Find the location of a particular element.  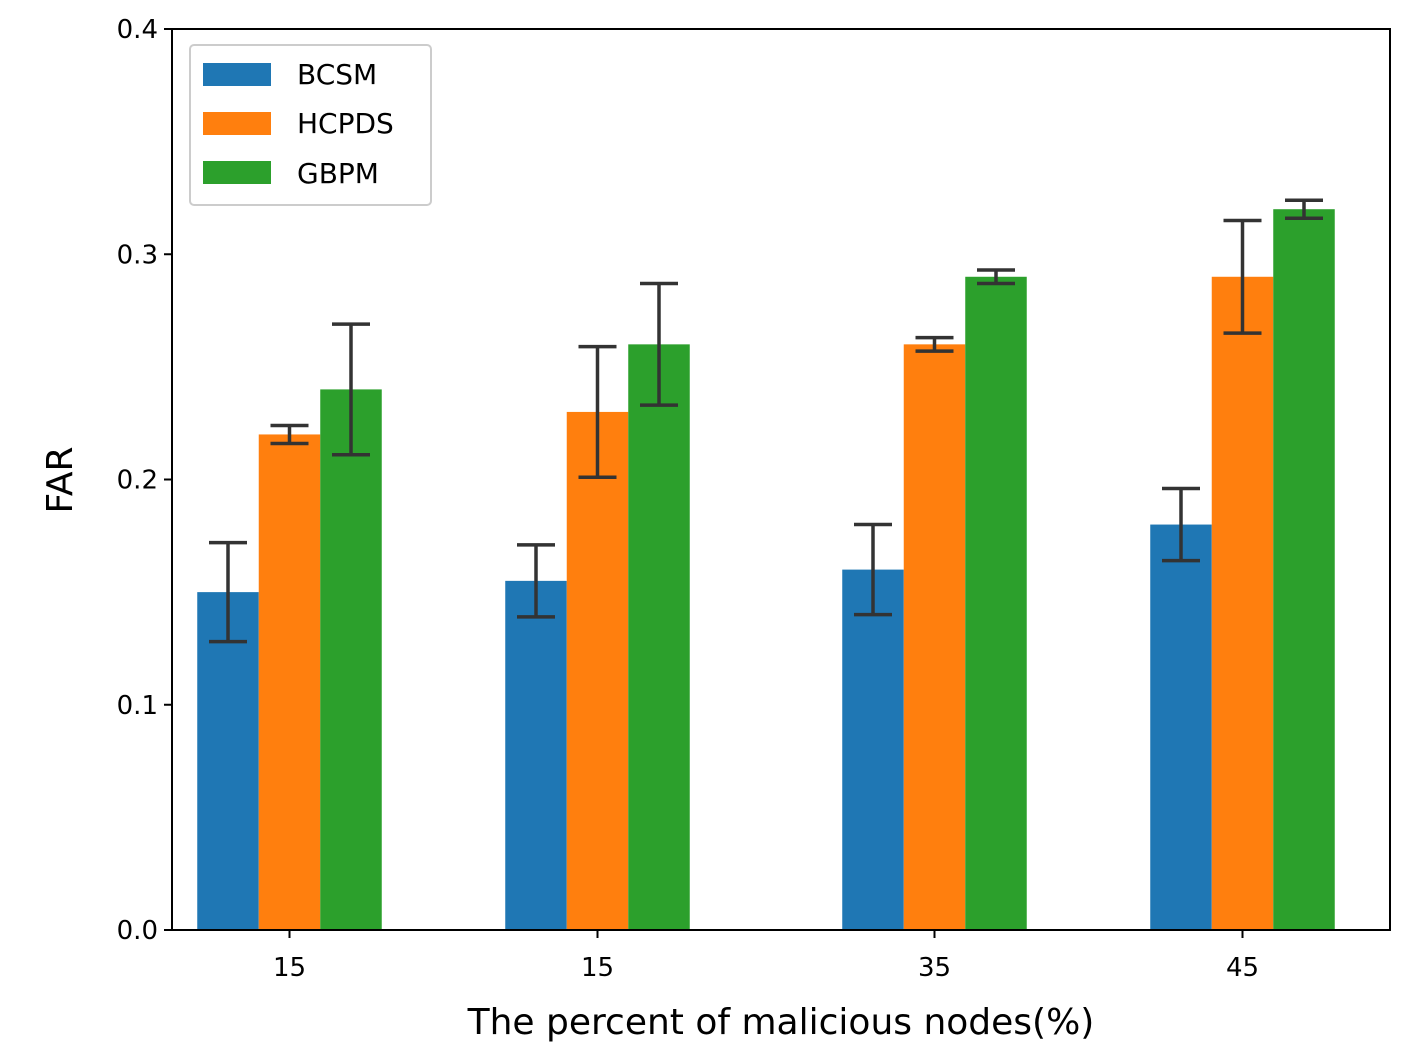

legend-label-bcsm: BCSM is located at coordinates (337, 74).